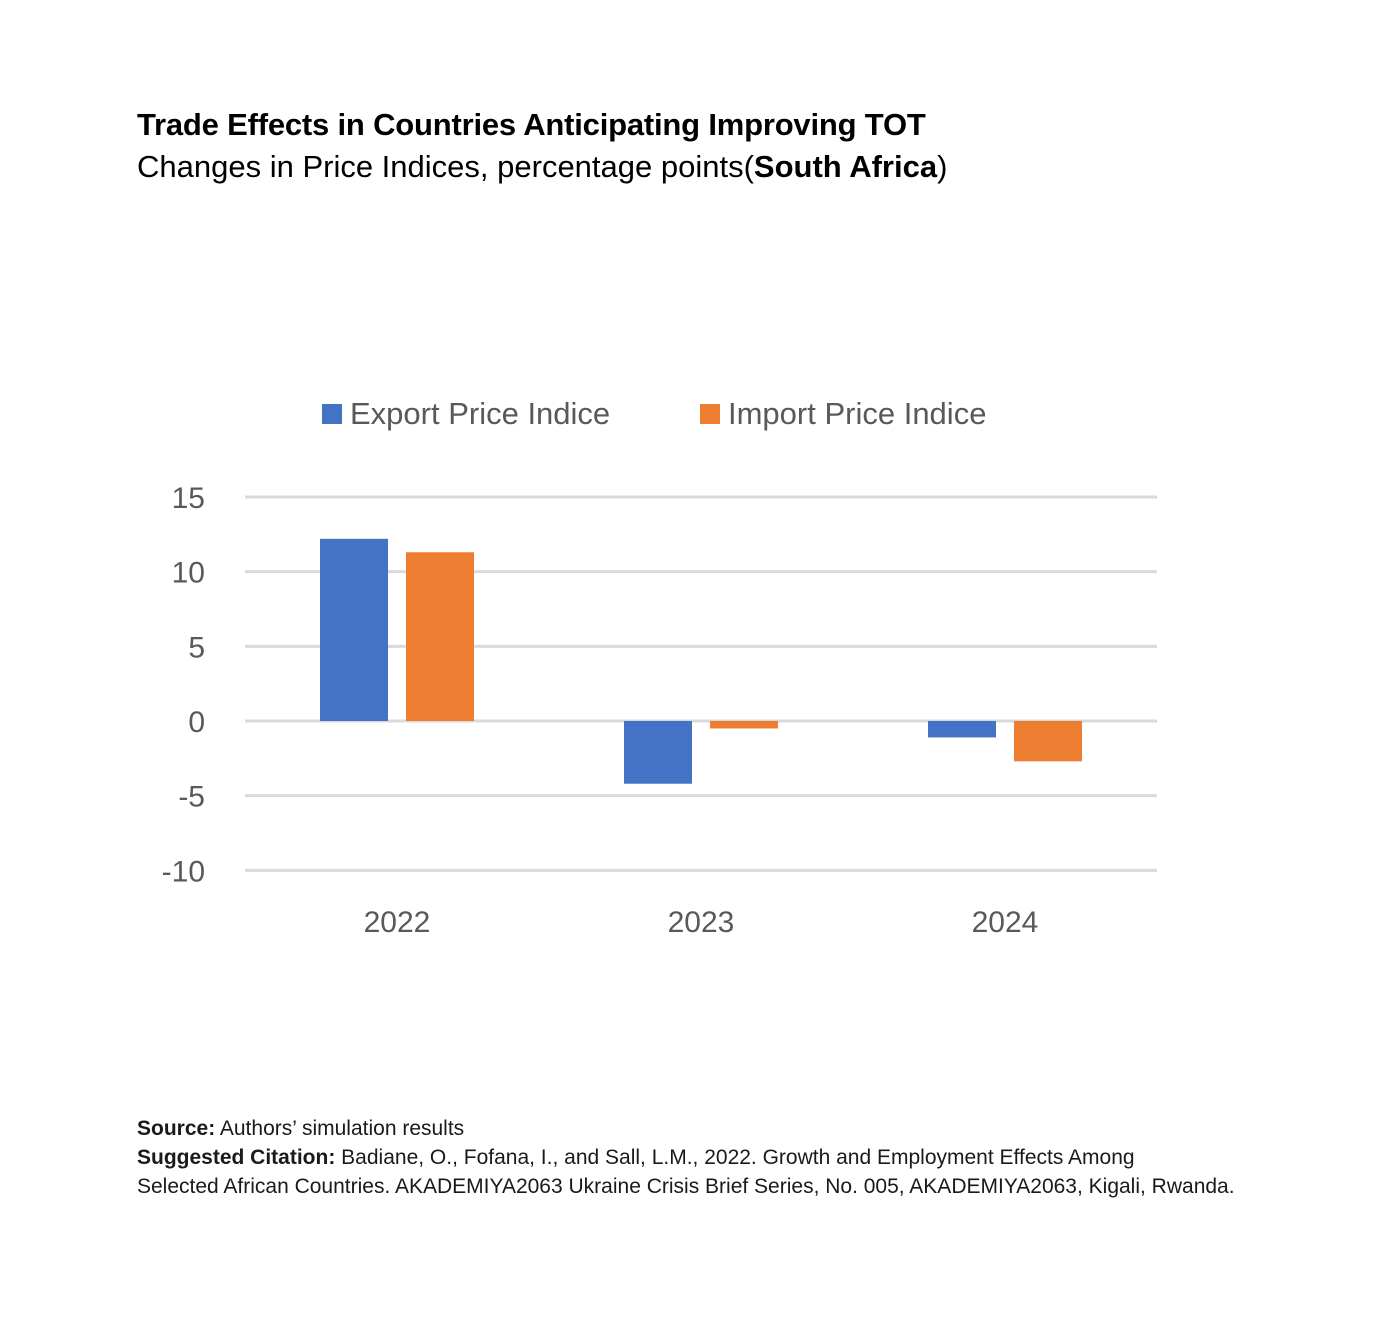 This screenshot has height=1320, width=1388. I want to click on subtitle-suffix: ), so click(942, 166).